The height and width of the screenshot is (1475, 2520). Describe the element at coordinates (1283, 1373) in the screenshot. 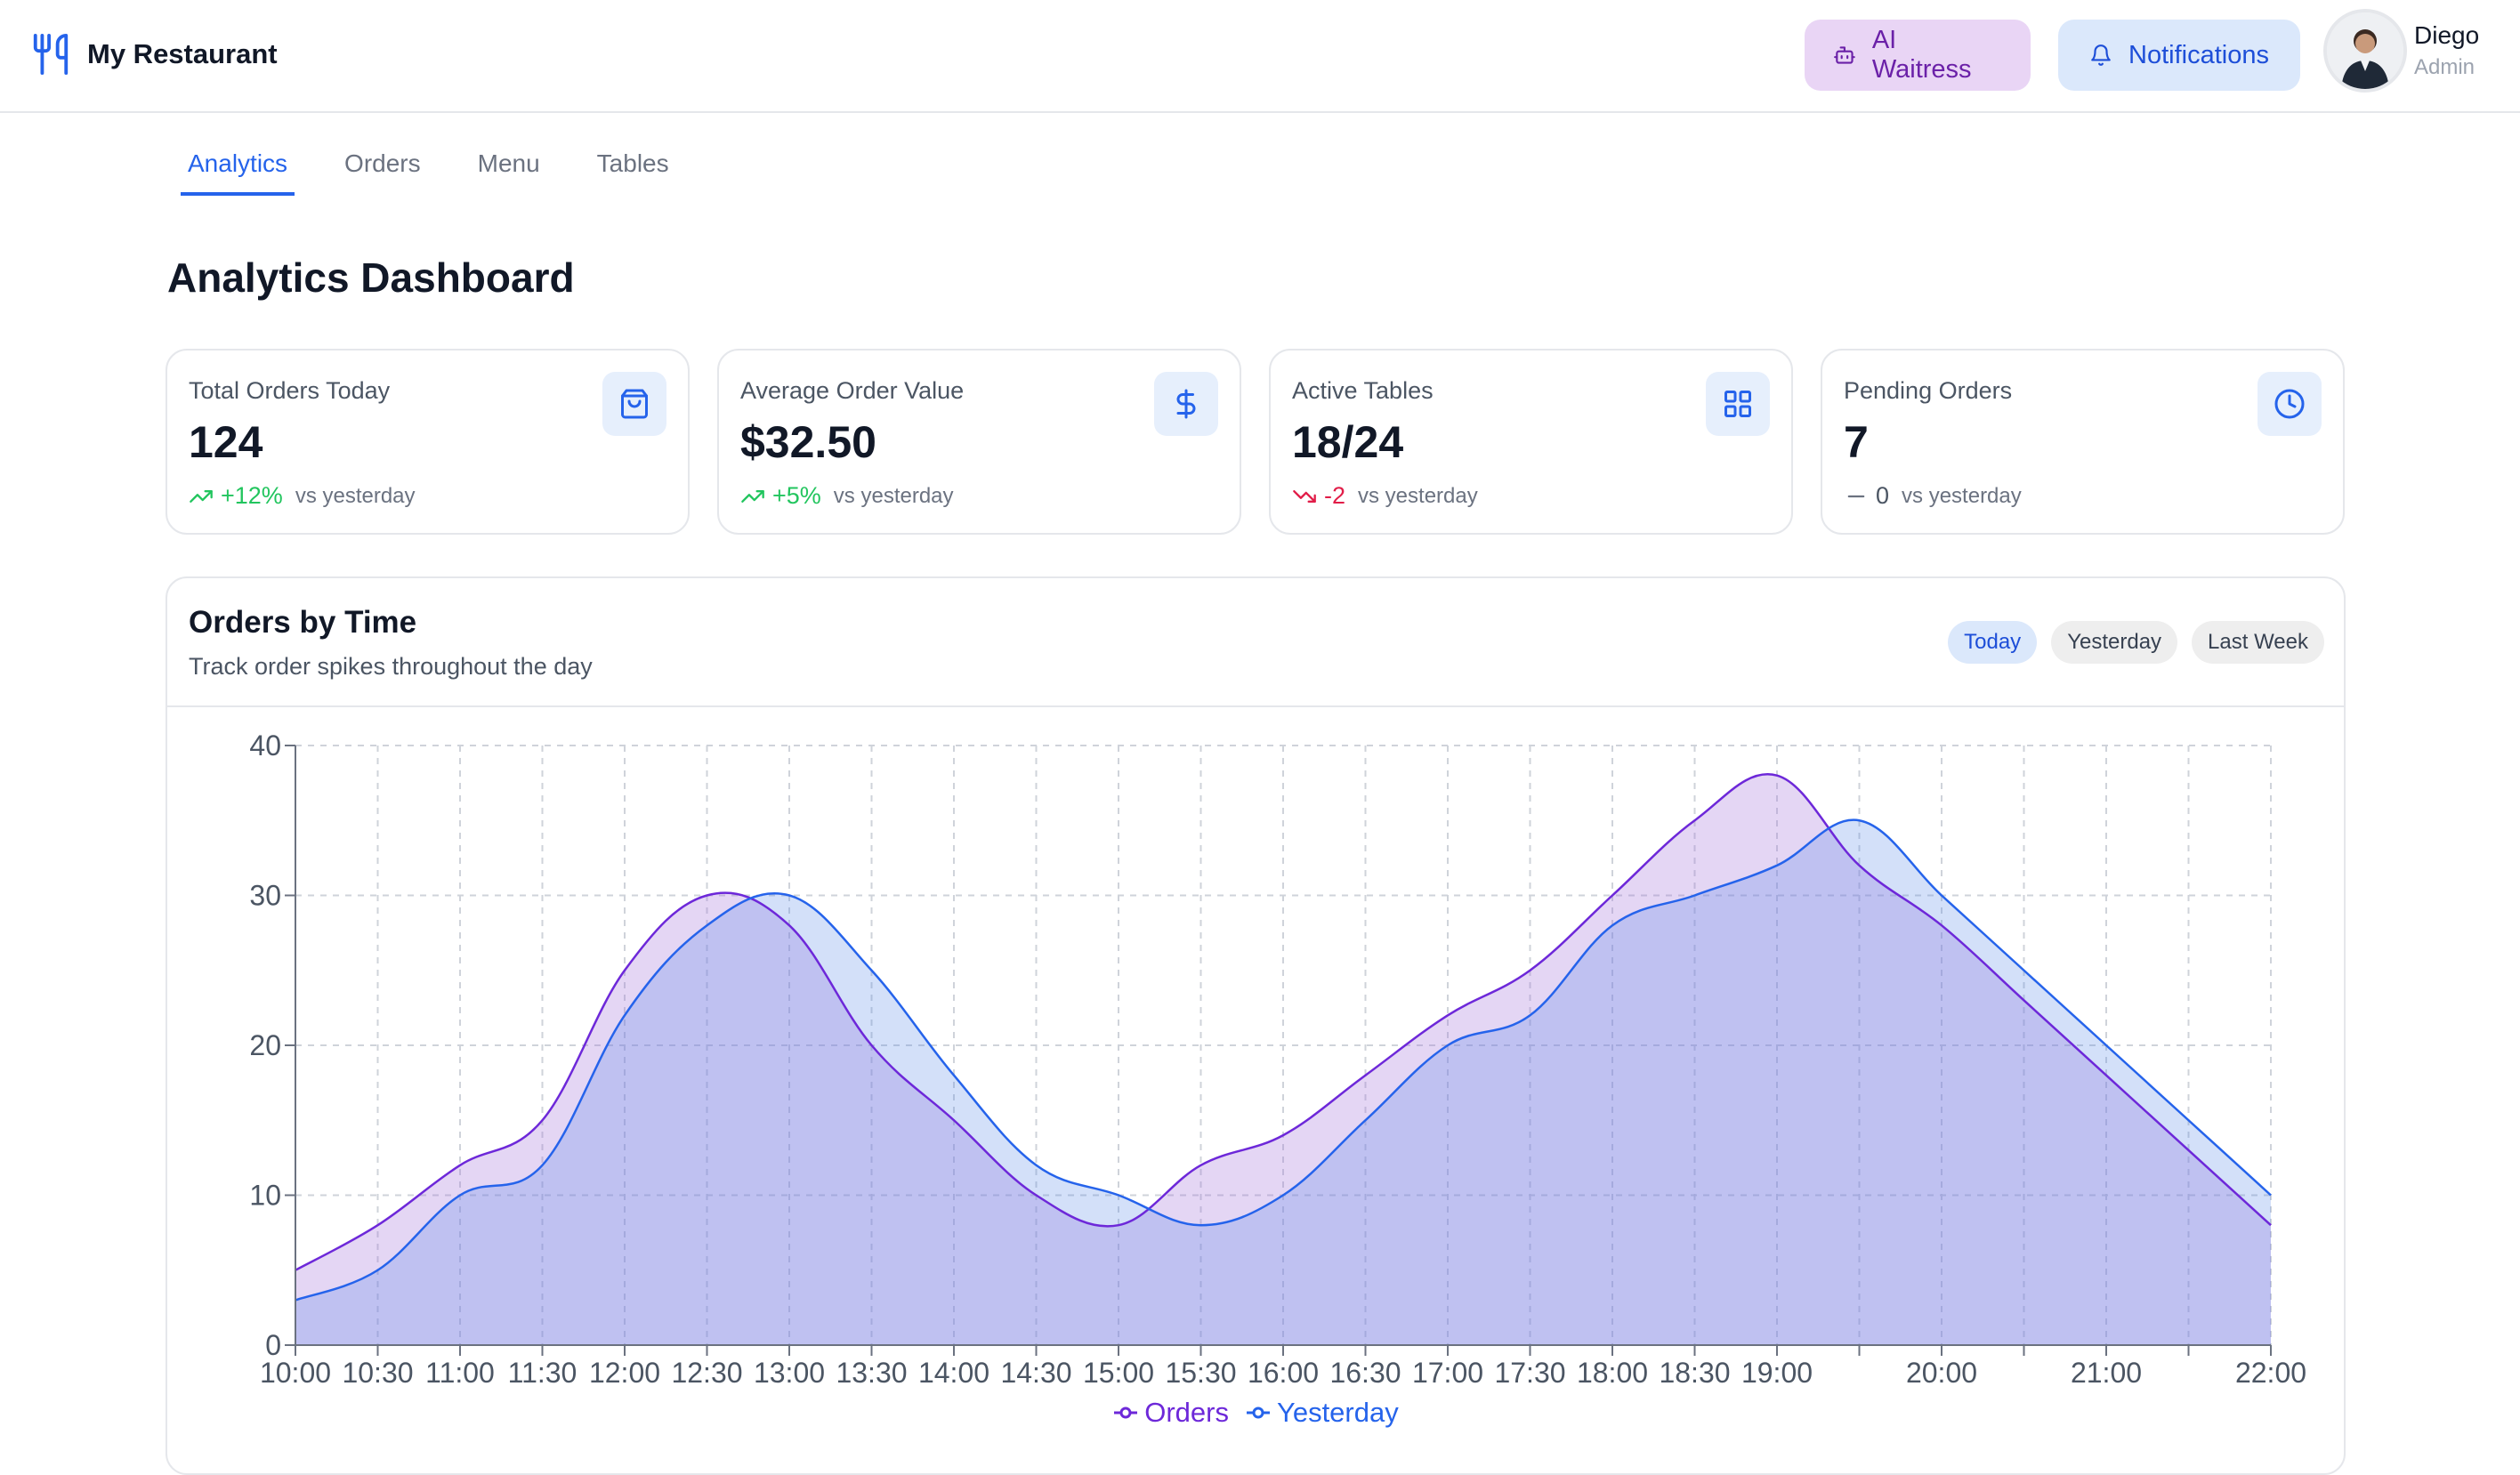

I see `x-tick-label: 16:00` at that location.